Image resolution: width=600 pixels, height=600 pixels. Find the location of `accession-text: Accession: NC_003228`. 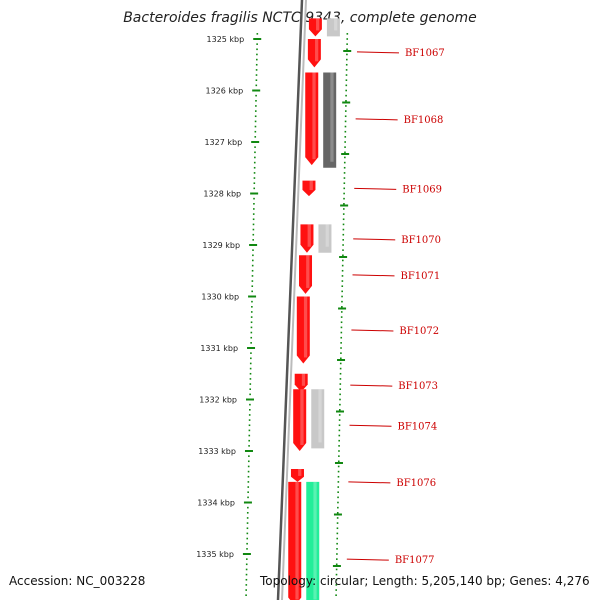

accession-text: Accession: NC_003228 is located at coordinates (77, 581).